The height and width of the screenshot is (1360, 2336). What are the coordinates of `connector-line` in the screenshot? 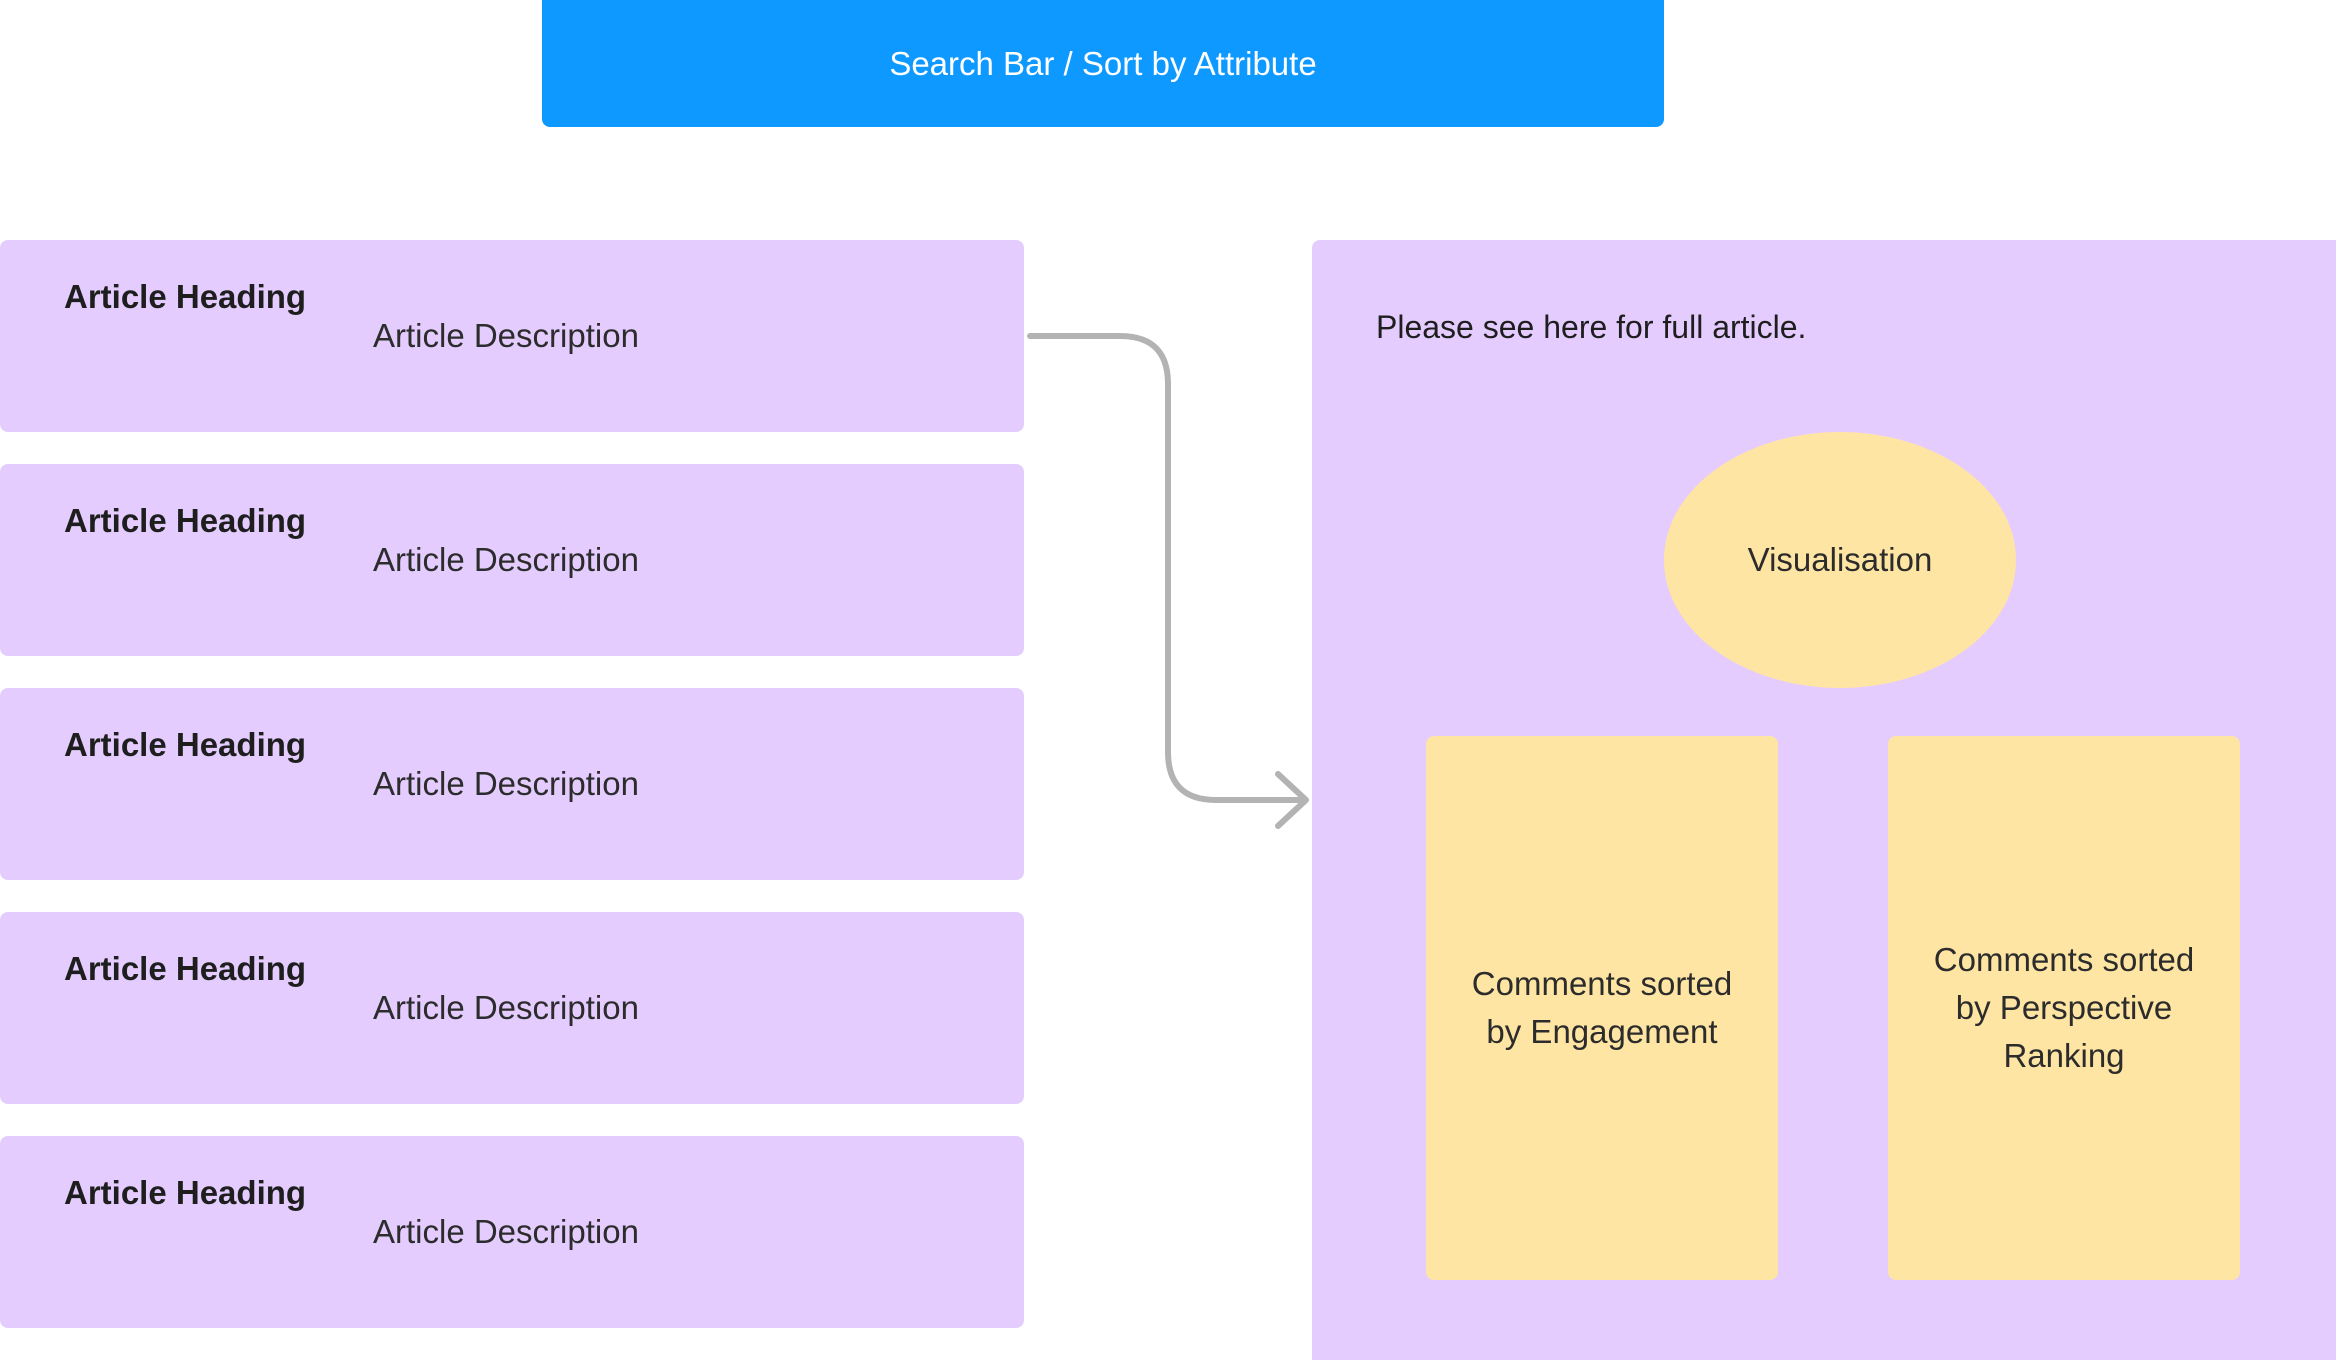 It's located at (1167, 568).